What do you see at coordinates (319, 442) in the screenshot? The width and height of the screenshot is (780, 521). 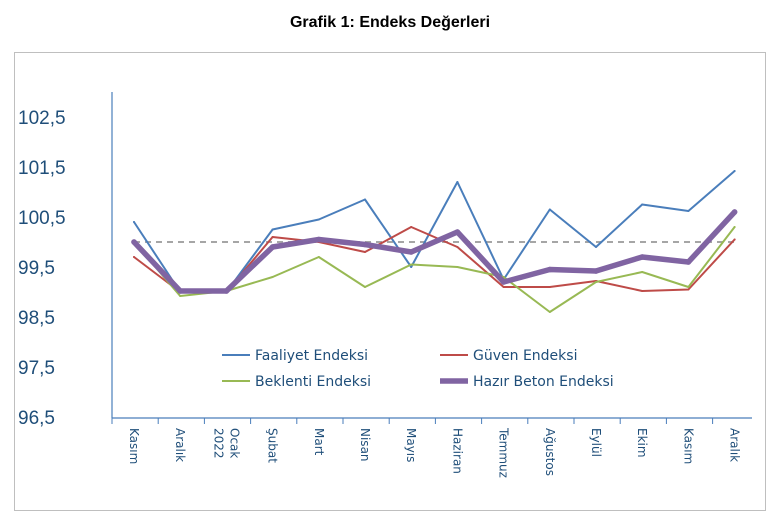 I see `x-tick-label: Mart` at bounding box center [319, 442].